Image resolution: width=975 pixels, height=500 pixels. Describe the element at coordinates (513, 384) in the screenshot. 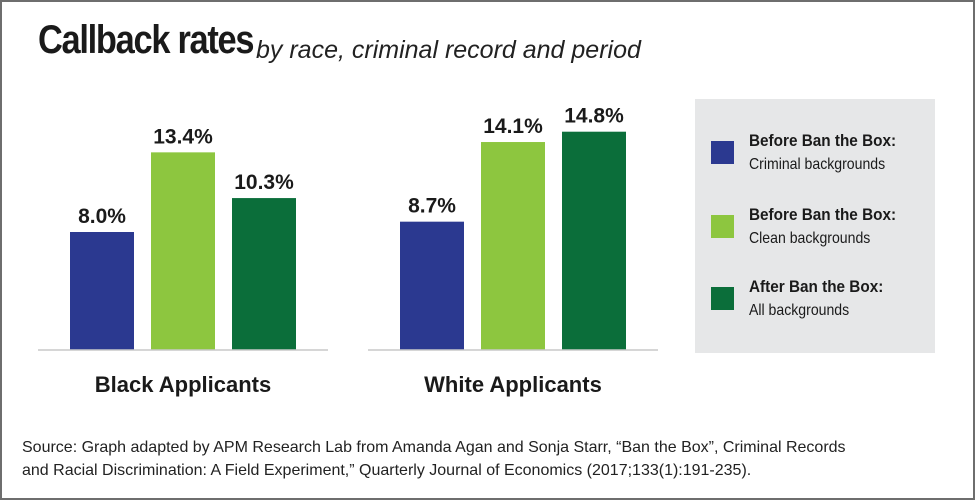

I see `category-label: White Applicants` at that location.